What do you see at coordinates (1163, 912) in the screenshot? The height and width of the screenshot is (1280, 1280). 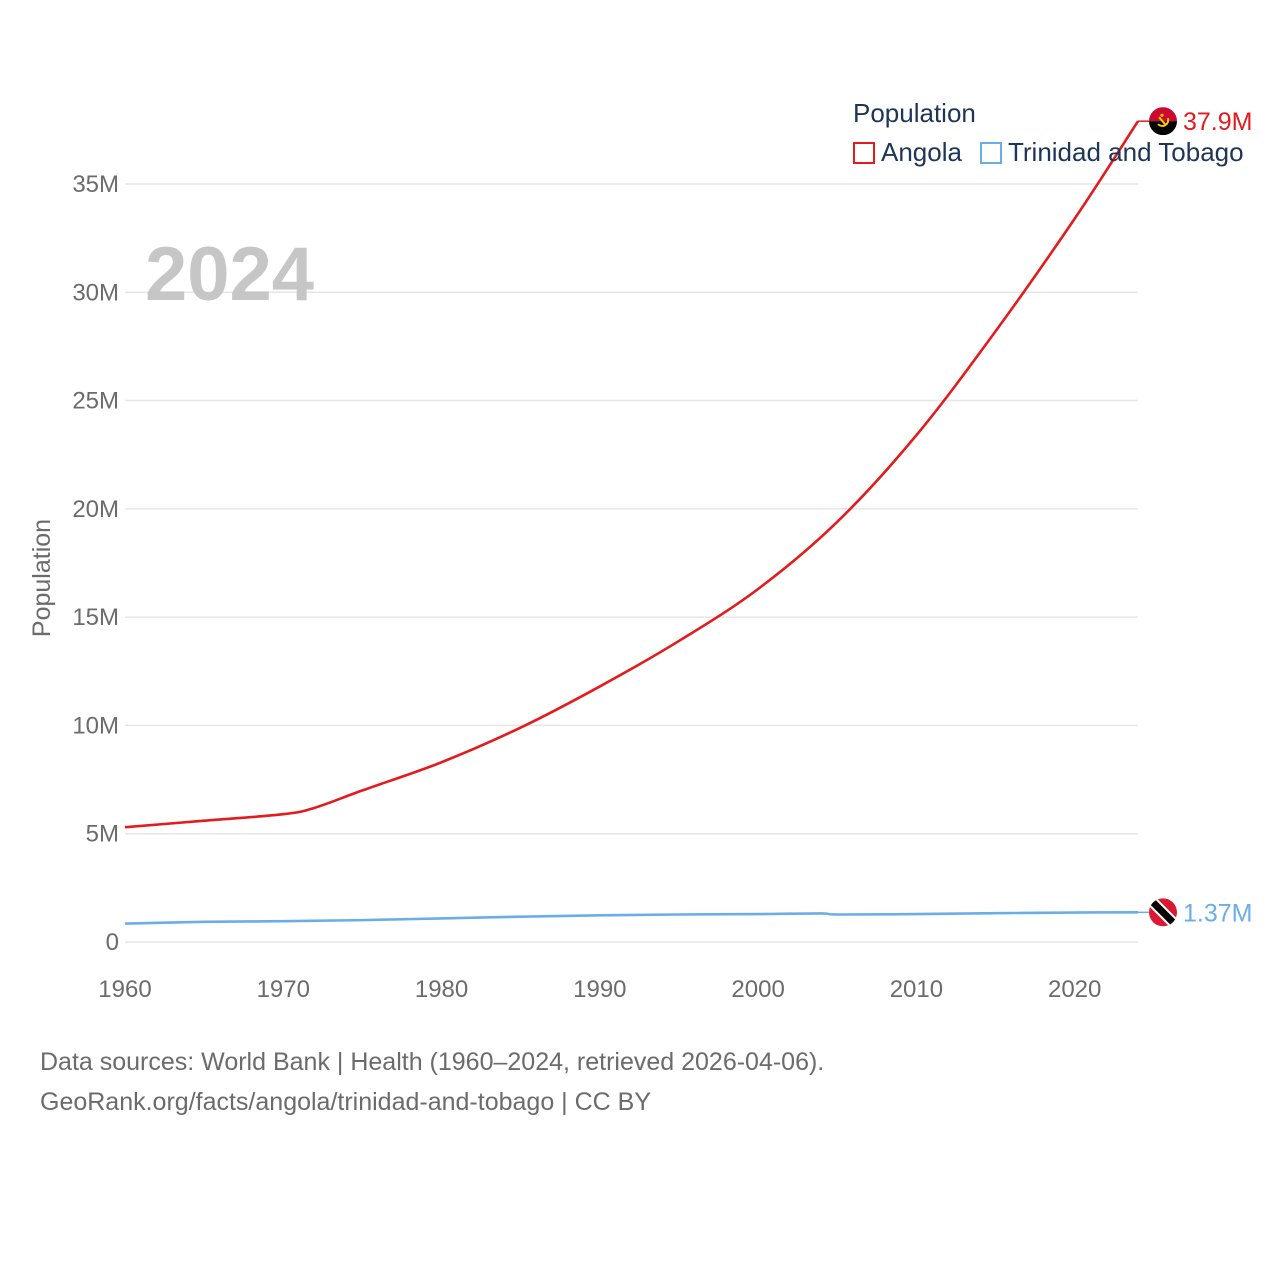 I see `trinidad-and-tobago-flag-icon` at bounding box center [1163, 912].